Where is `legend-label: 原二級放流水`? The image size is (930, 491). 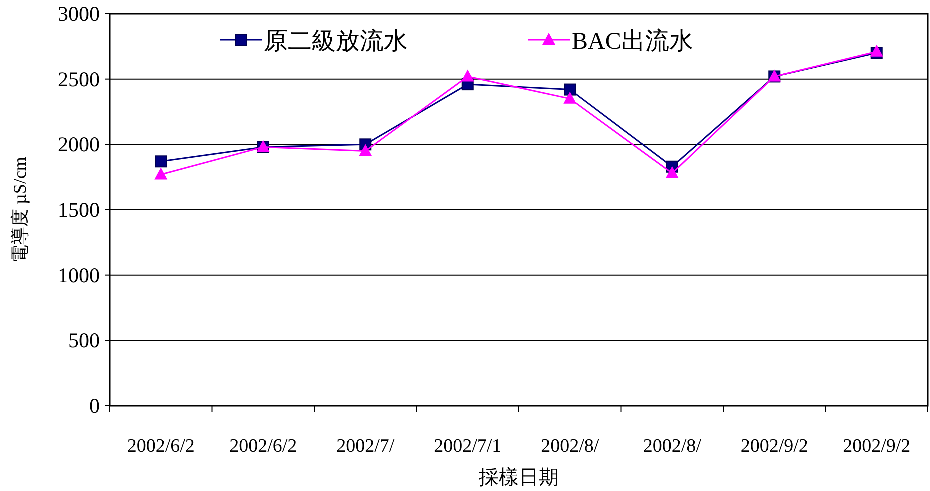 legend-label: 原二級放流水 is located at coordinates (336, 41).